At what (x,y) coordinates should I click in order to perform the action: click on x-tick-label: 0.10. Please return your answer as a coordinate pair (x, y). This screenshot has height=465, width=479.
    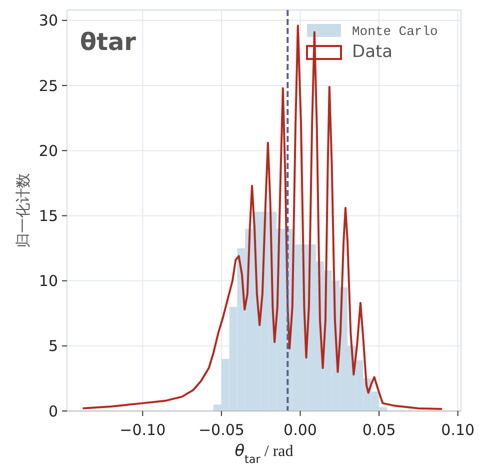
    Looking at the image, I should click on (458, 430).